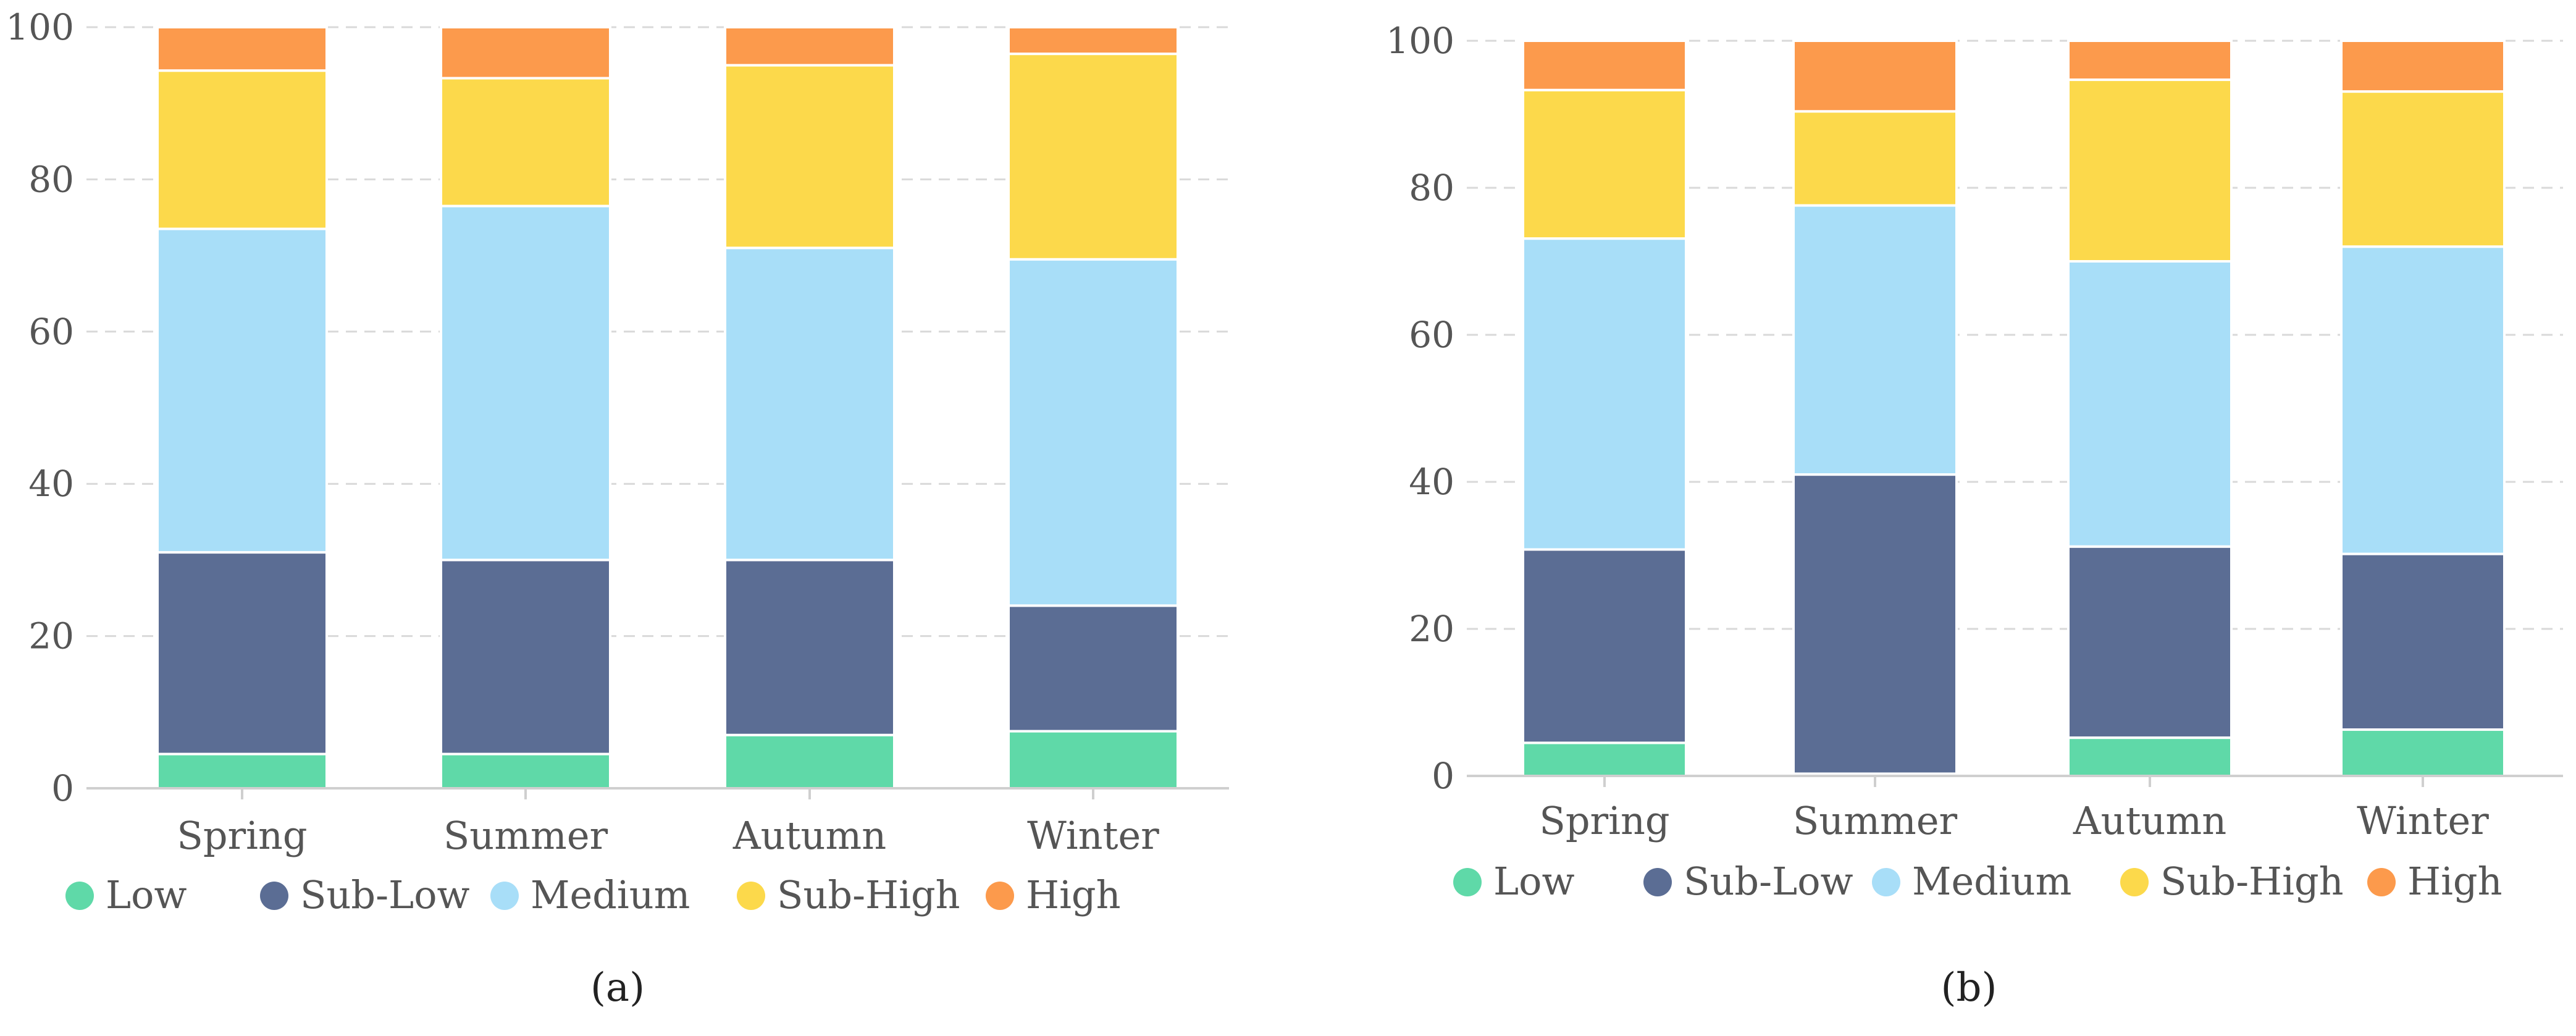  What do you see at coordinates (2150, 61) in the screenshot?
I see `bar-b-autumn-high` at bounding box center [2150, 61].